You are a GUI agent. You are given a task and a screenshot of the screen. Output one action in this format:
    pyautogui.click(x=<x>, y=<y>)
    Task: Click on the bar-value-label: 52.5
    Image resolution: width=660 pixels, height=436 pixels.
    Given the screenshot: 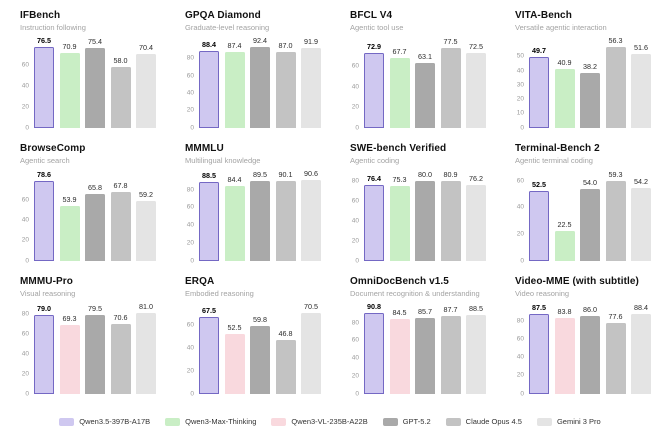 What is the action you would take?
    pyautogui.click(x=234, y=327)
    